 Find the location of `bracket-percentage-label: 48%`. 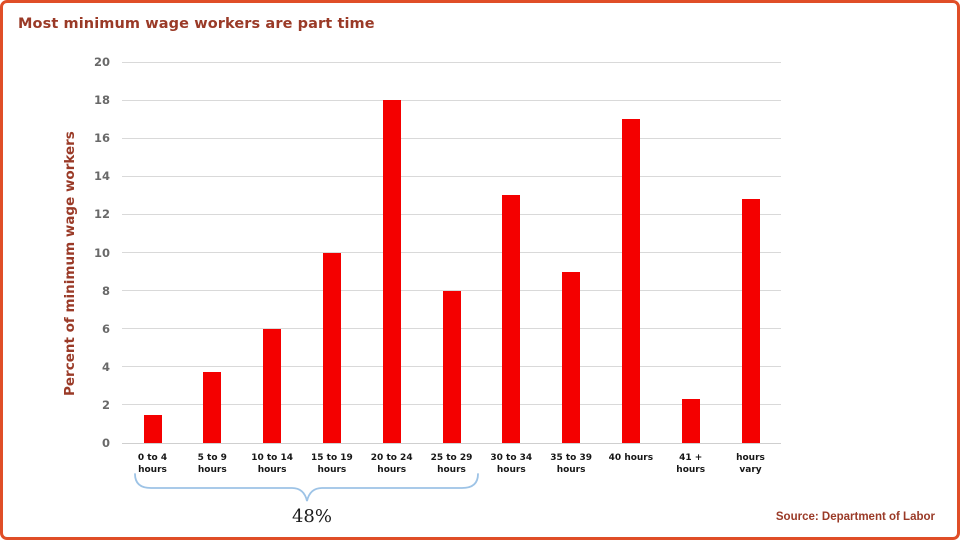

bracket-percentage-label: 48% is located at coordinates (311, 516).